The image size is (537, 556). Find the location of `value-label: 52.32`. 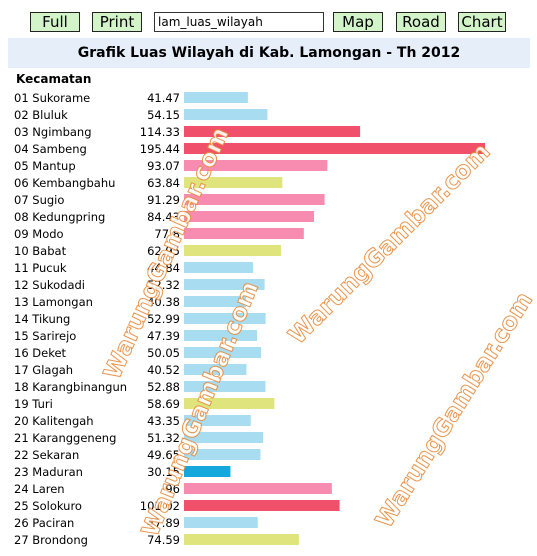

value-label: 52.32 is located at coordinates (163, 285).